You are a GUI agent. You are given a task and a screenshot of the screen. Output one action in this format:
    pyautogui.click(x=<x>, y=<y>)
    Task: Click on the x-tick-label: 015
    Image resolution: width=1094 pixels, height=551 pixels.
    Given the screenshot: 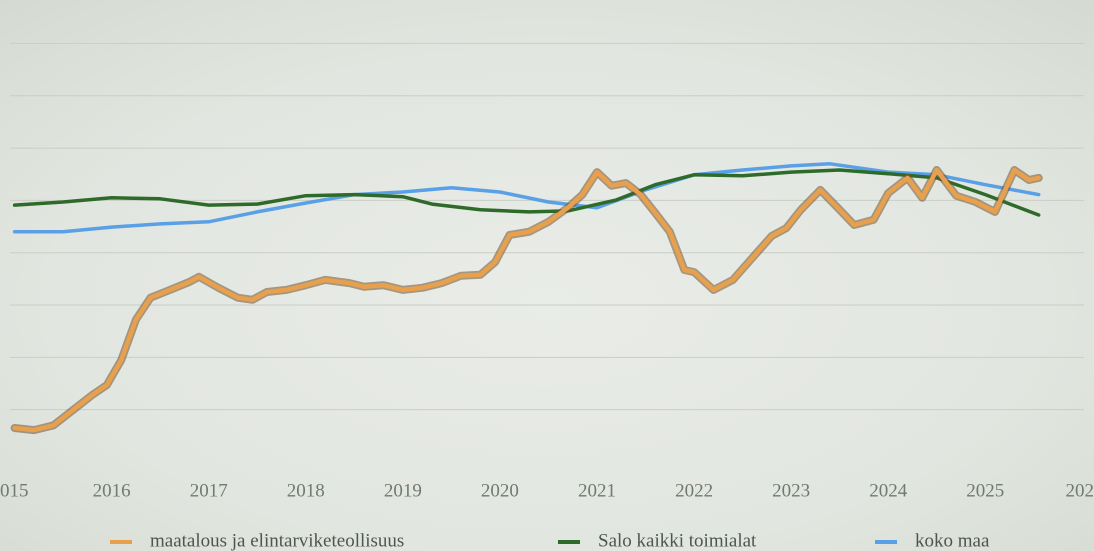 What is the action you would take?
    pyautogui.click(x=14, y=490)
    